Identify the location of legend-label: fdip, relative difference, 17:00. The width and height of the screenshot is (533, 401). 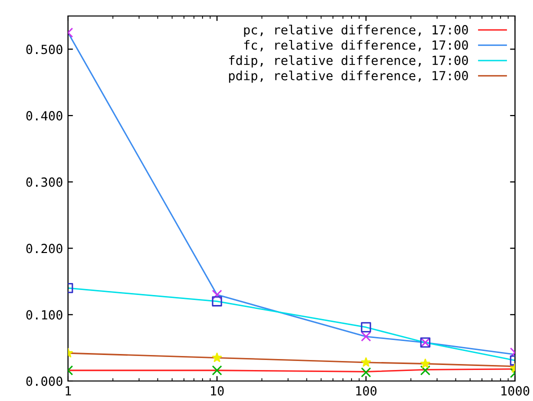
(348, 61).